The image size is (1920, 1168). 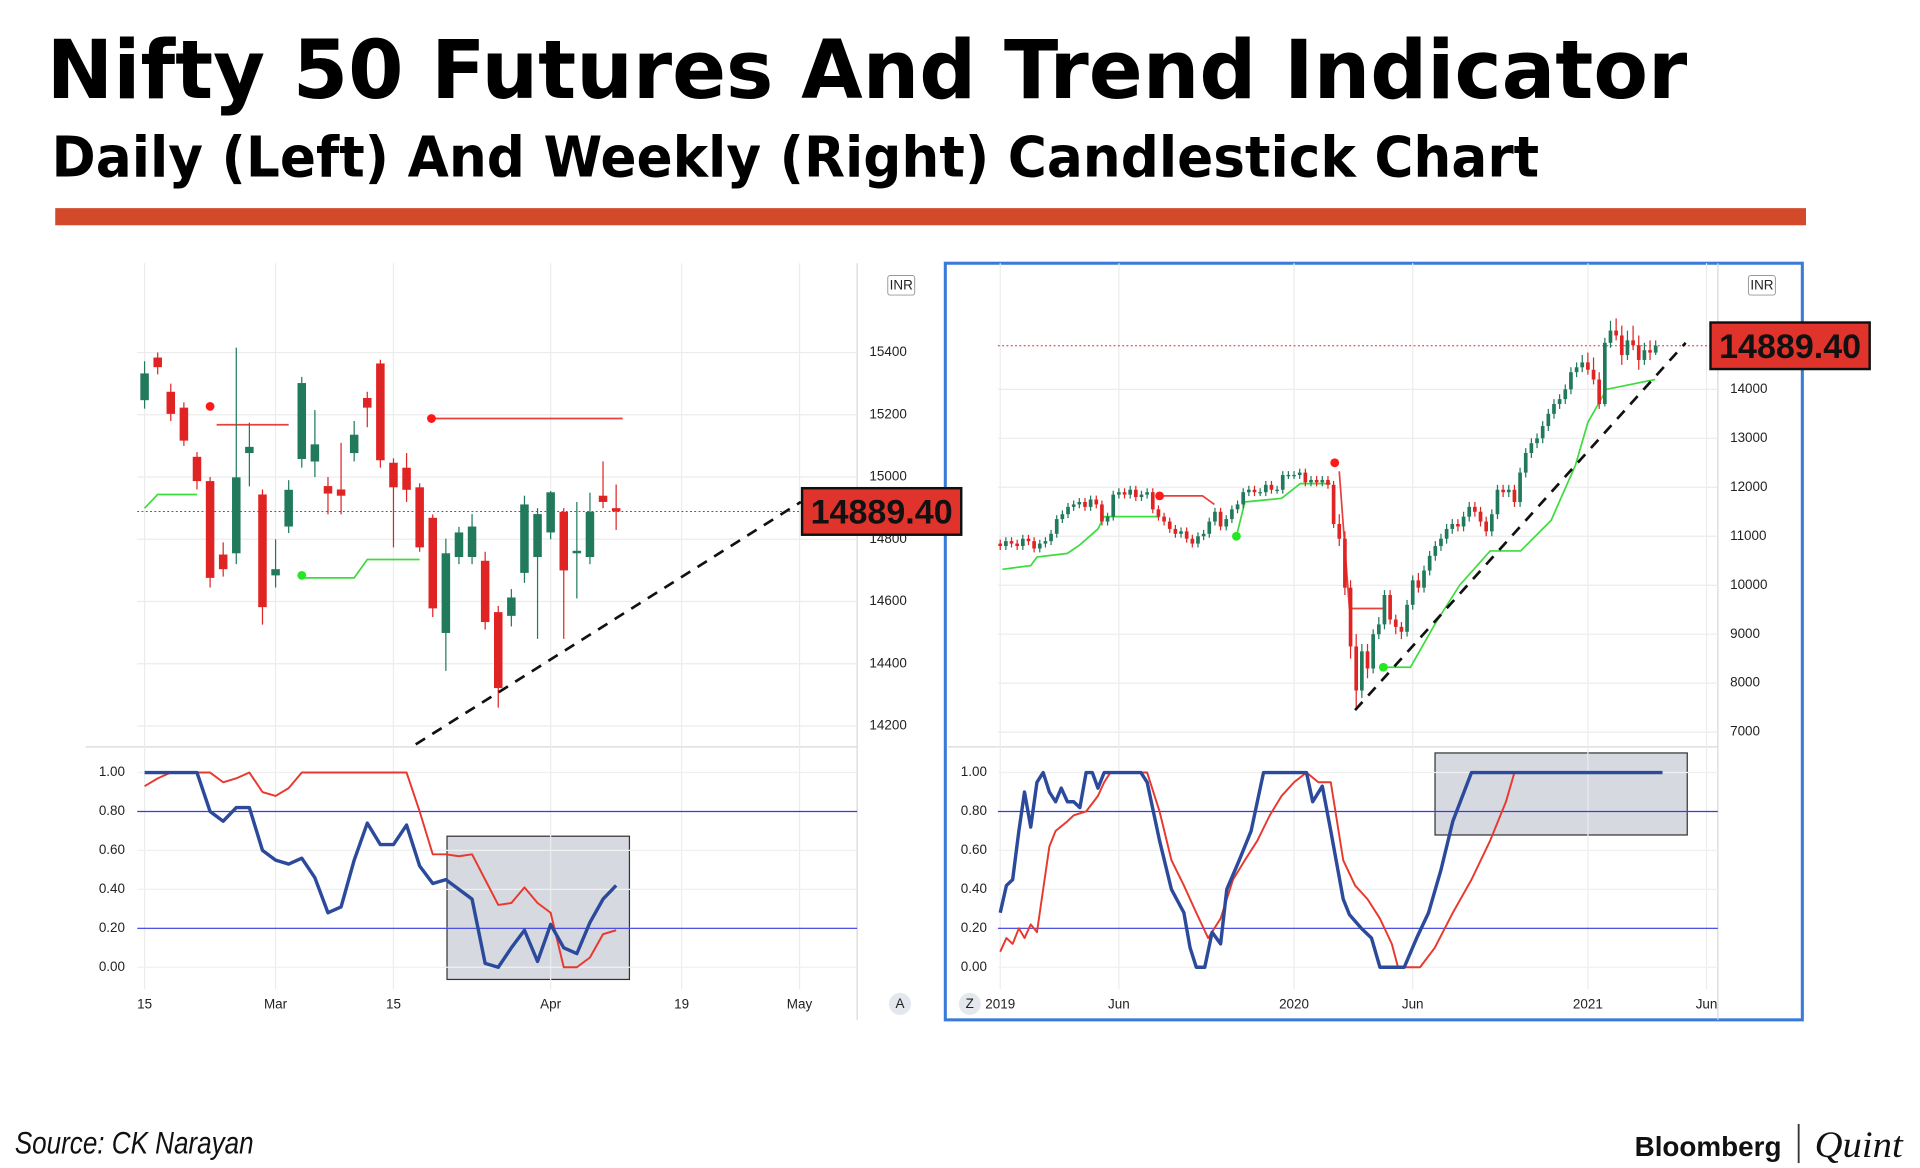 I want to click on price-label-box, so click(x=881, y=511).